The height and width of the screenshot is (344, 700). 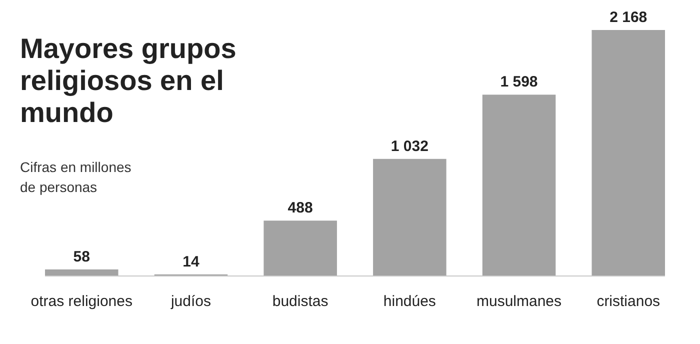 What do you see at coordinates (409, 301) in the screenshot?
I see `x-tick-label: hindúes` at bounding box center [409, 301].